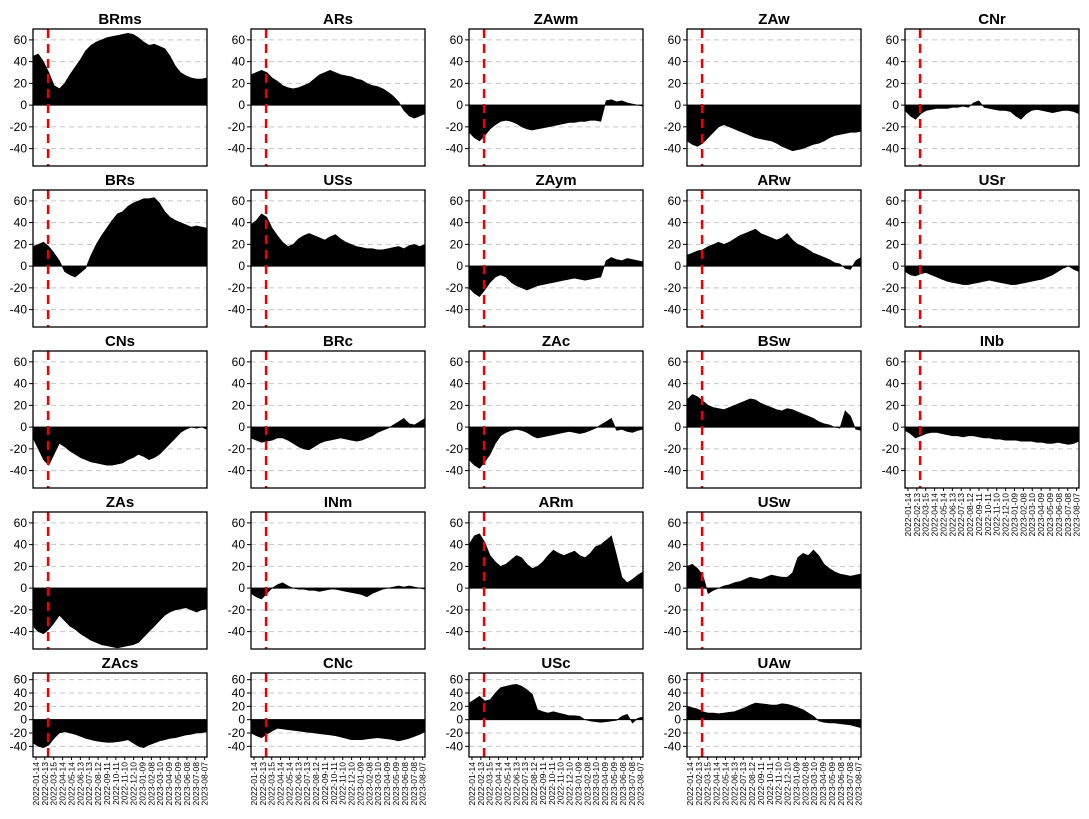 The height and width of the screenshot is (819, 1089). What do you see at coordinates (992, 19) in the screenshot?
I see `panel-title: CNr` at bounding box center [992, 19].